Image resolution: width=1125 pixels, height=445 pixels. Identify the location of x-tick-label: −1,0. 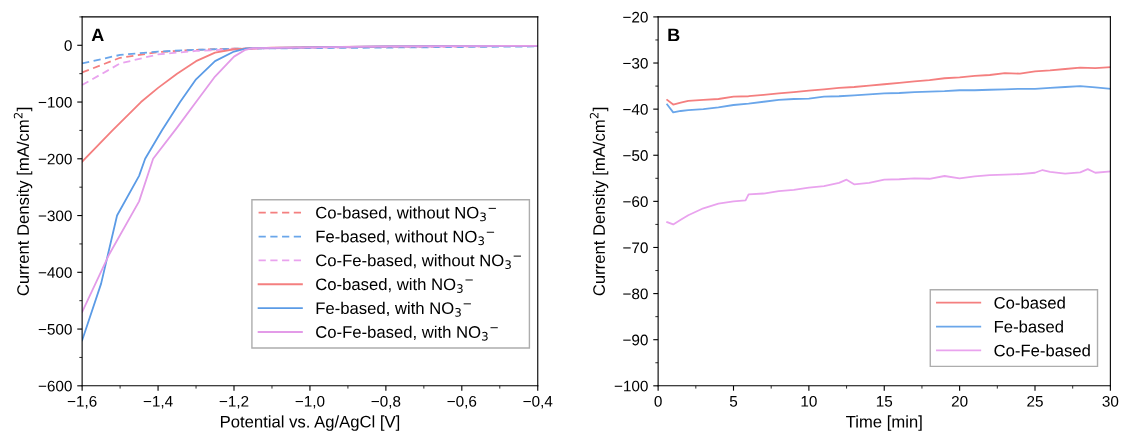
(310, 402).